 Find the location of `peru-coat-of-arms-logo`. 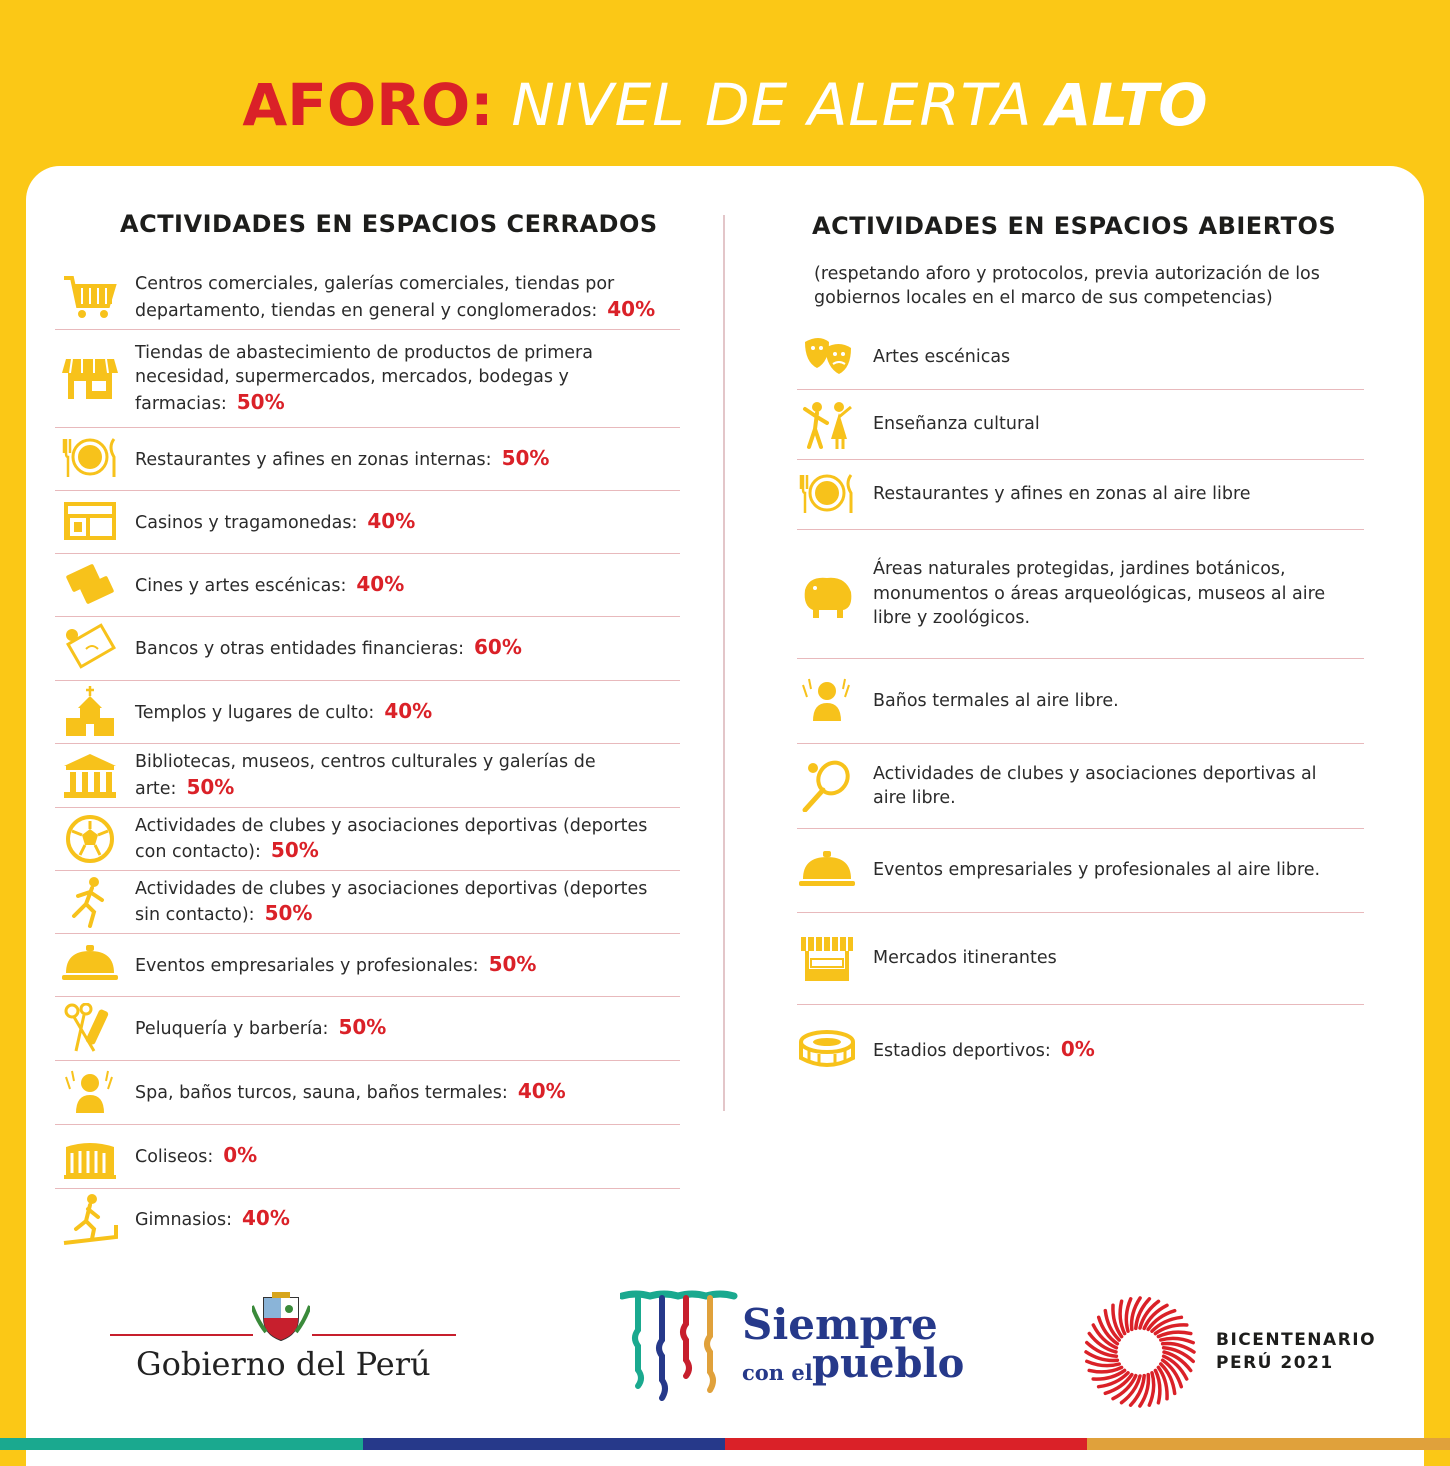

peru-coat-of-arms-logo is located at coordinates (281, 1319).